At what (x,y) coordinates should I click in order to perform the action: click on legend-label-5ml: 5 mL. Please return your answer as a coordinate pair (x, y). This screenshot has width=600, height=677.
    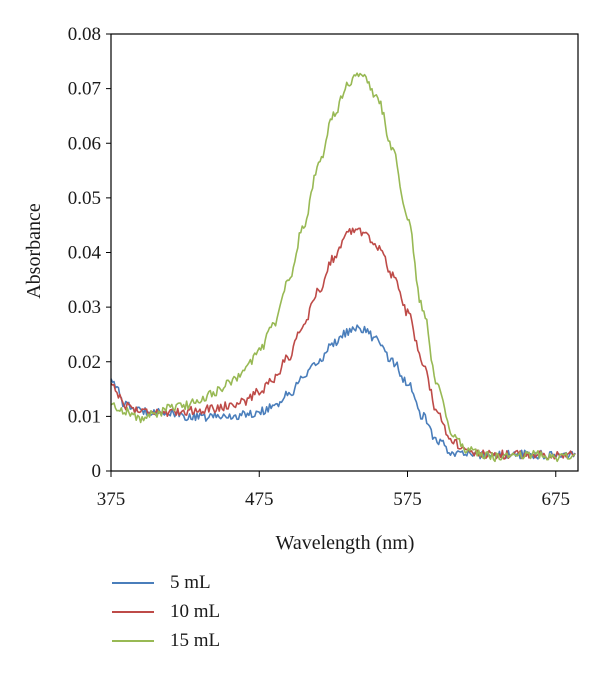
    Looking at the image, I should click on (190, 582).